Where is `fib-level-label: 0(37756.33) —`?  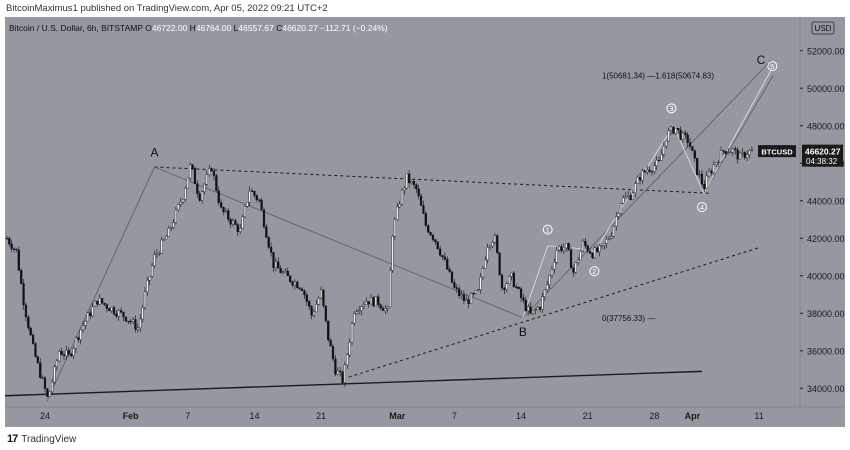 fib-level-label: 0(37756.33) — is located at coordinates (628, 318).